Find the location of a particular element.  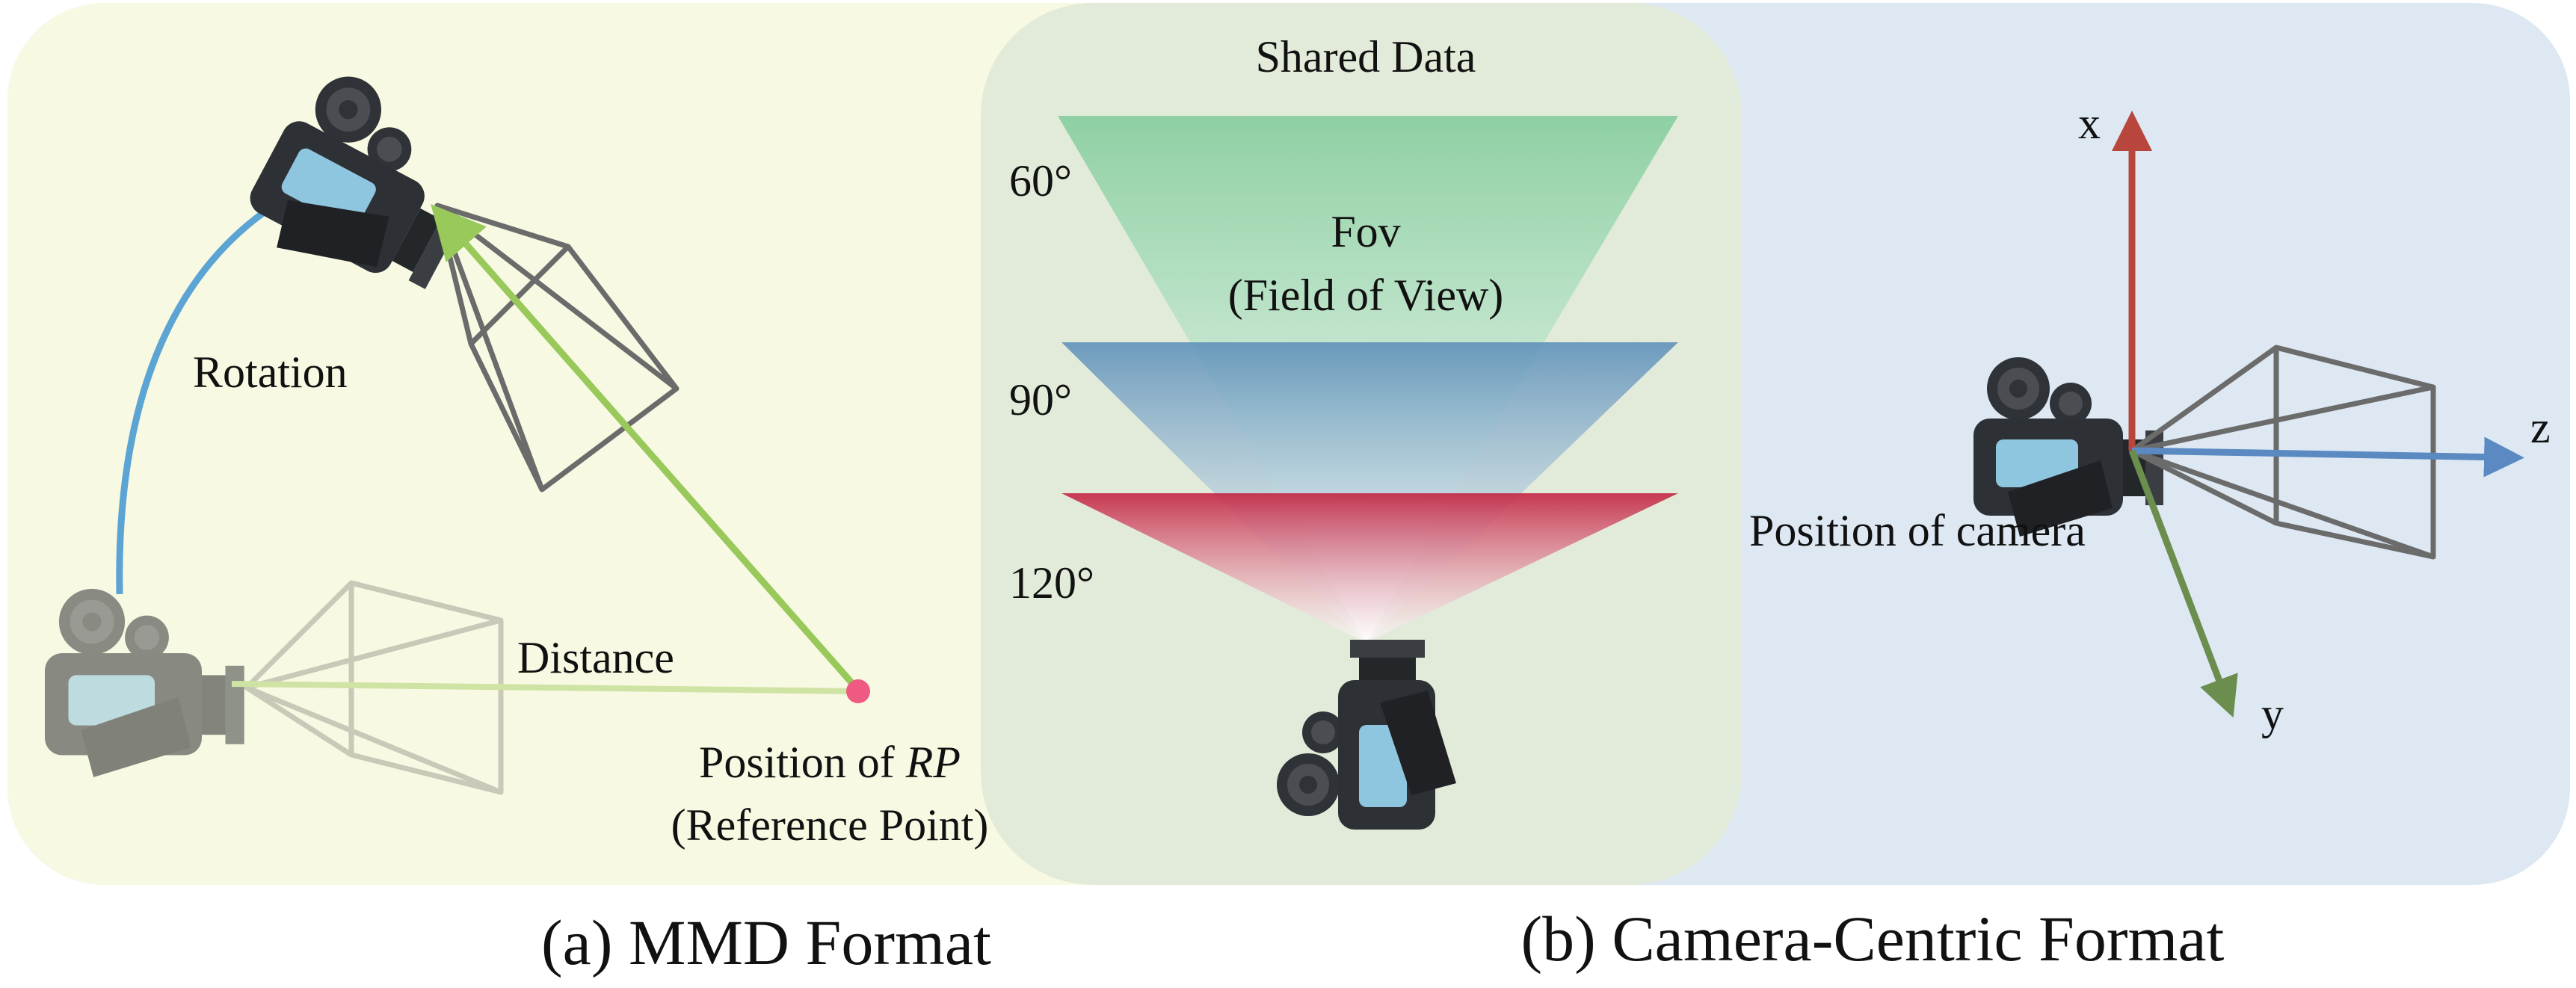

fov-label: Fov is located at coordinates (1365, 231).